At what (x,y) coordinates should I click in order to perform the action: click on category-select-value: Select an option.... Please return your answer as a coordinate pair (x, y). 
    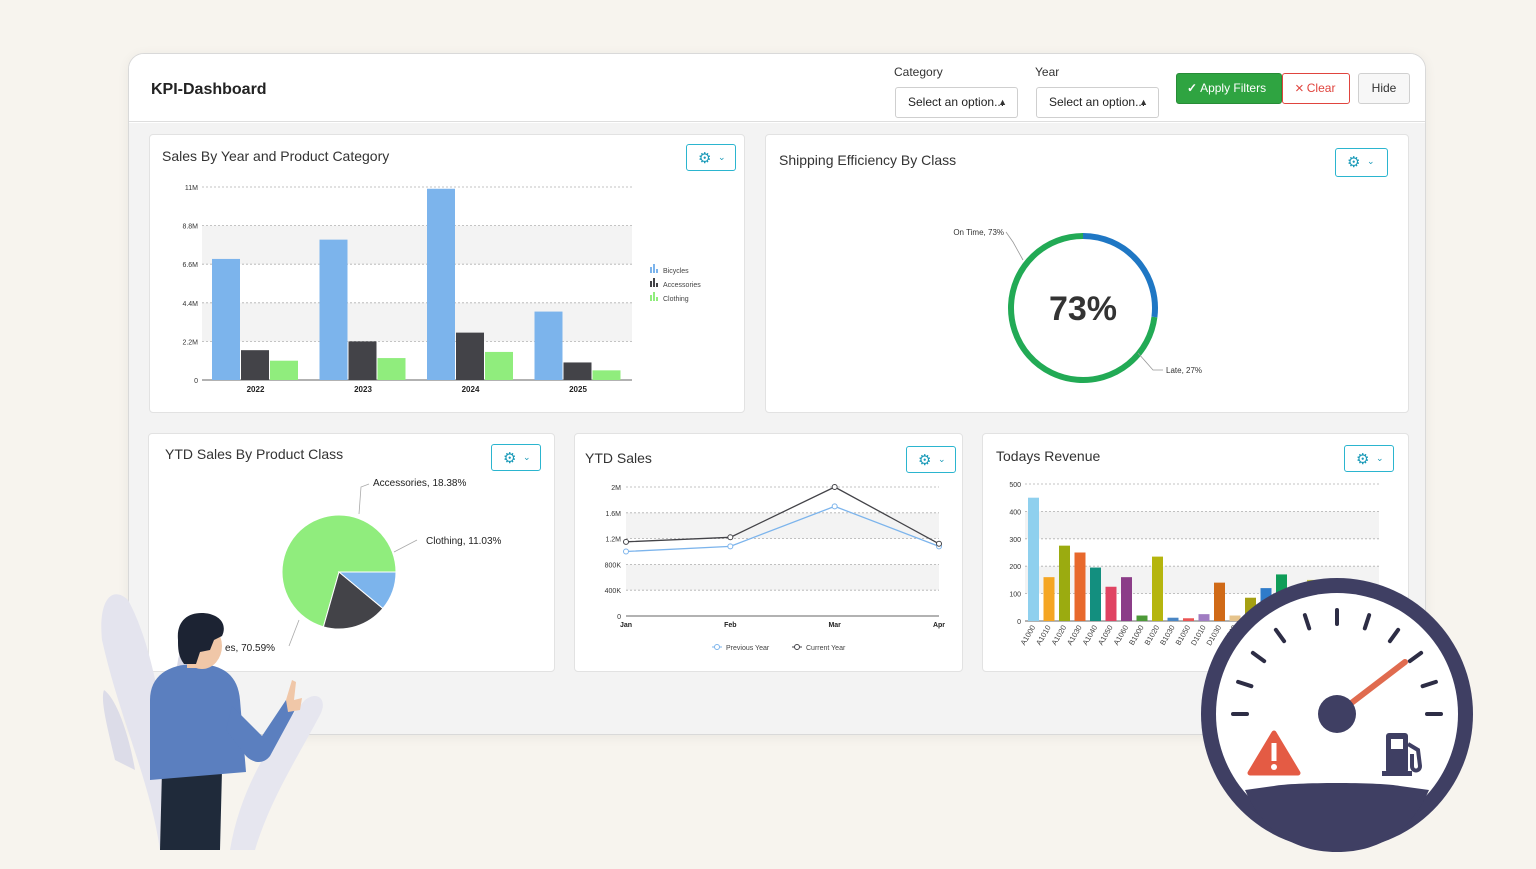
    Looking at the image, I should click on (956, 102).